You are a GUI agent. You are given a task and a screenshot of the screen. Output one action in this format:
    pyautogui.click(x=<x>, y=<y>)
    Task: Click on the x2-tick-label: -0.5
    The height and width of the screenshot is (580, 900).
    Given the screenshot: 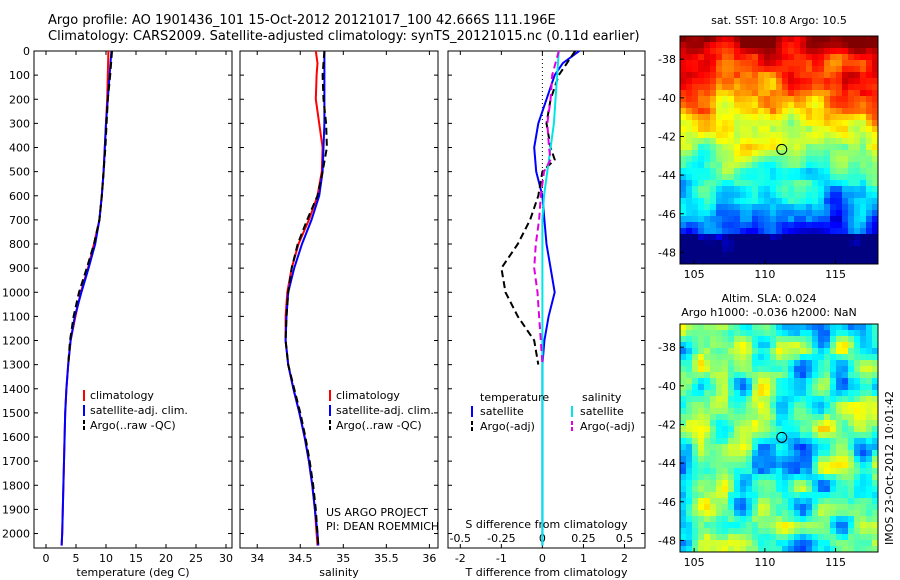 What is the action you would take?
    pyautogui.click(x=460, y=538)
    